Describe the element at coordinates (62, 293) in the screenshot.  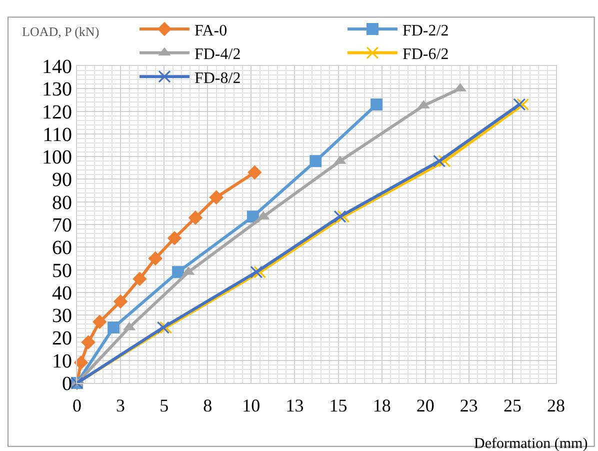
I see `y-tick-label: 40` at that location.